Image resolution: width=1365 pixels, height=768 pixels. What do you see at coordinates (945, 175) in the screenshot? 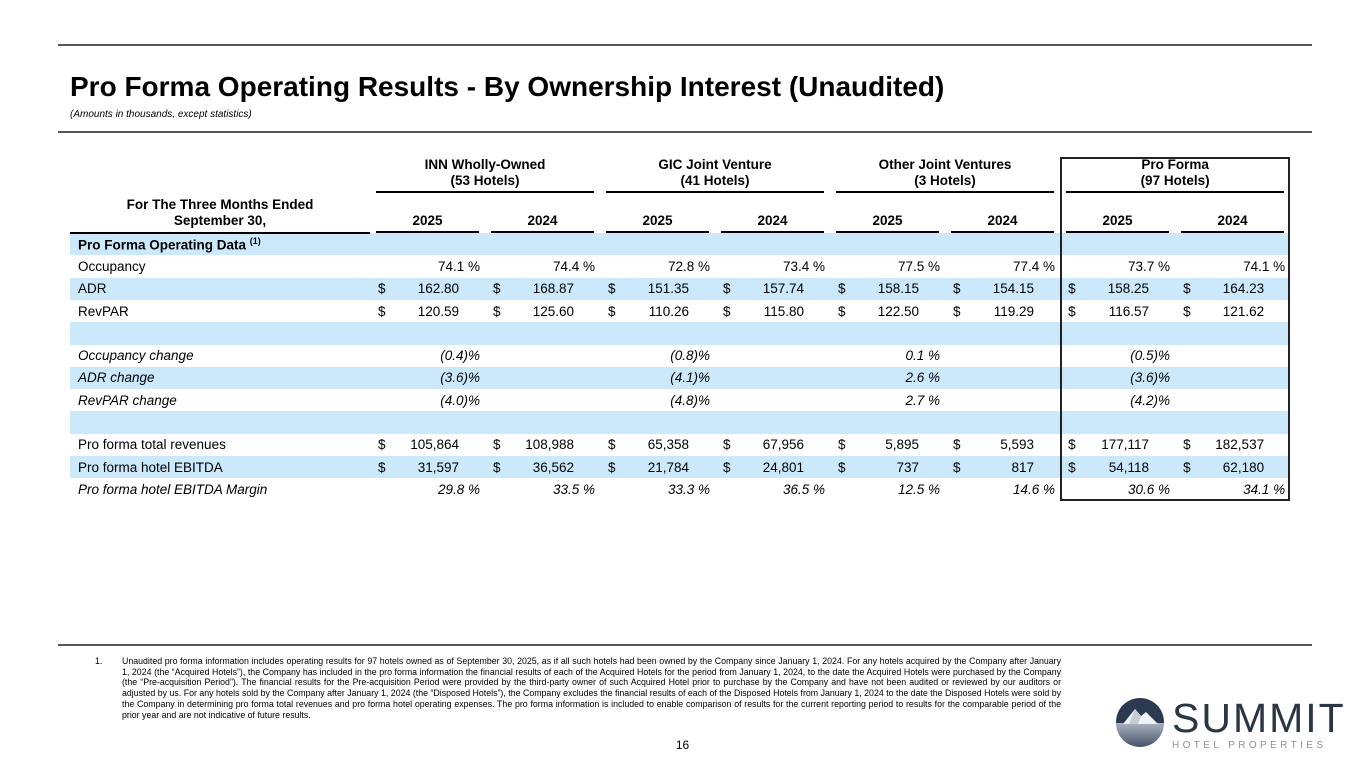
I see `column-group-header: Other Joint Ventures (3 Hotels)` at bounding box center [945, 175].